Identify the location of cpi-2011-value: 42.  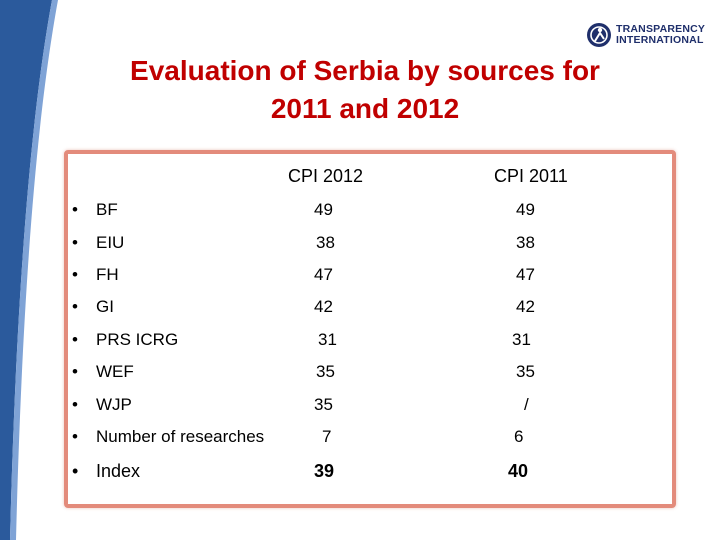
(525, 306).